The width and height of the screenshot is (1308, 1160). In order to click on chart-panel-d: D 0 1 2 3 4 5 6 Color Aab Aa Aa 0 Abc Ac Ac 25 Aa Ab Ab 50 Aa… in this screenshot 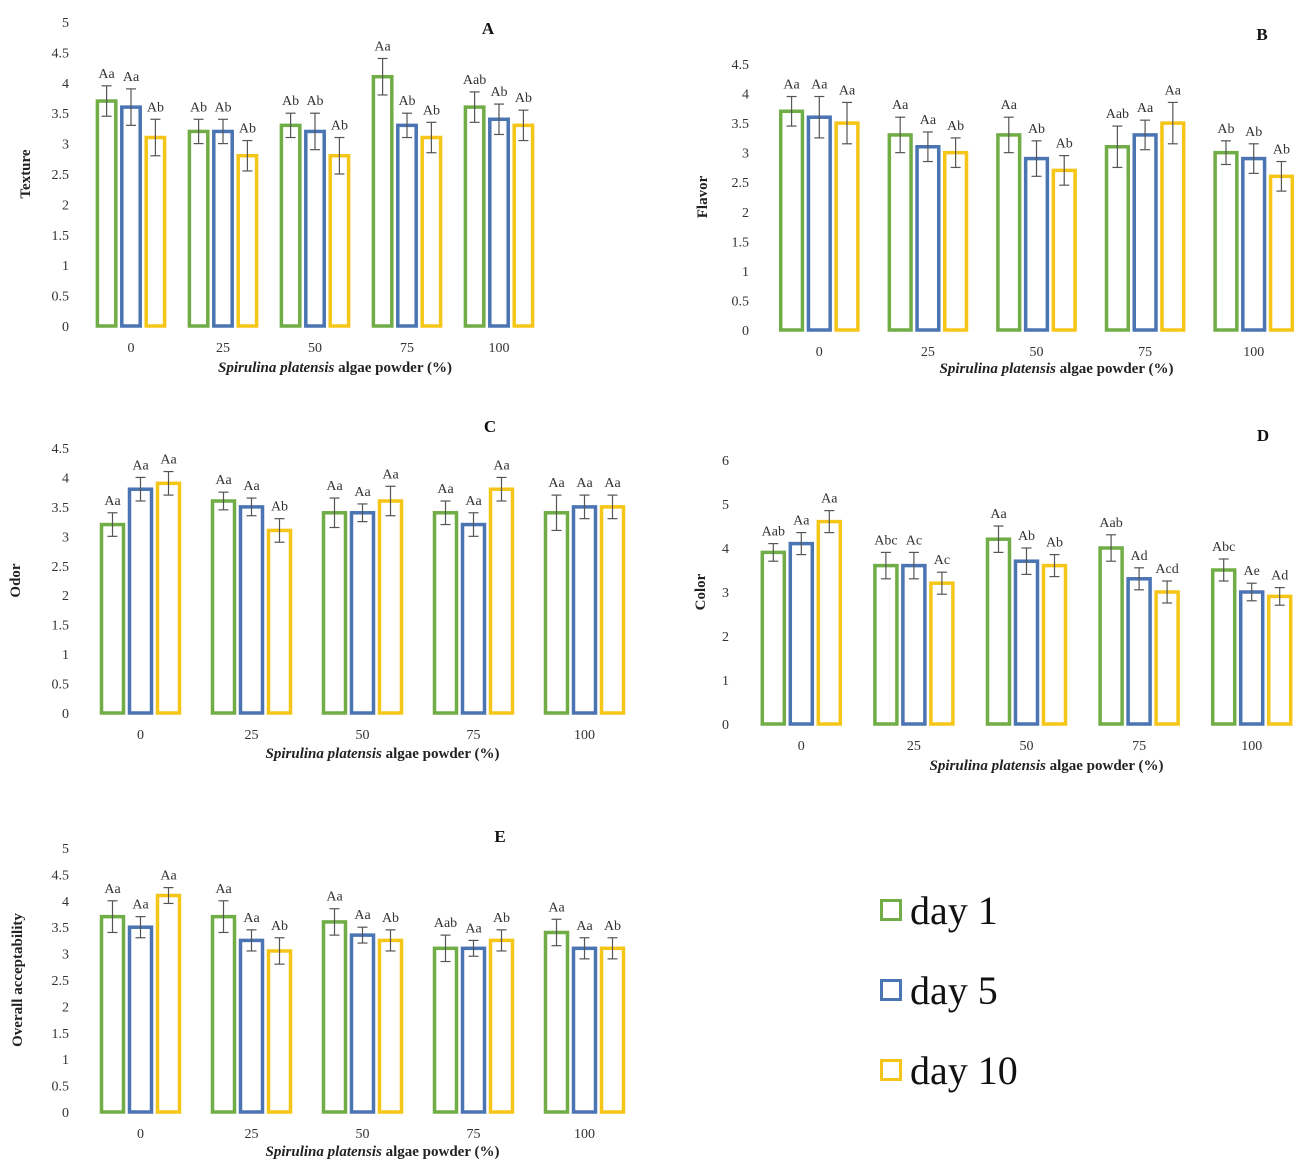, I will do `click(993, 600)`.